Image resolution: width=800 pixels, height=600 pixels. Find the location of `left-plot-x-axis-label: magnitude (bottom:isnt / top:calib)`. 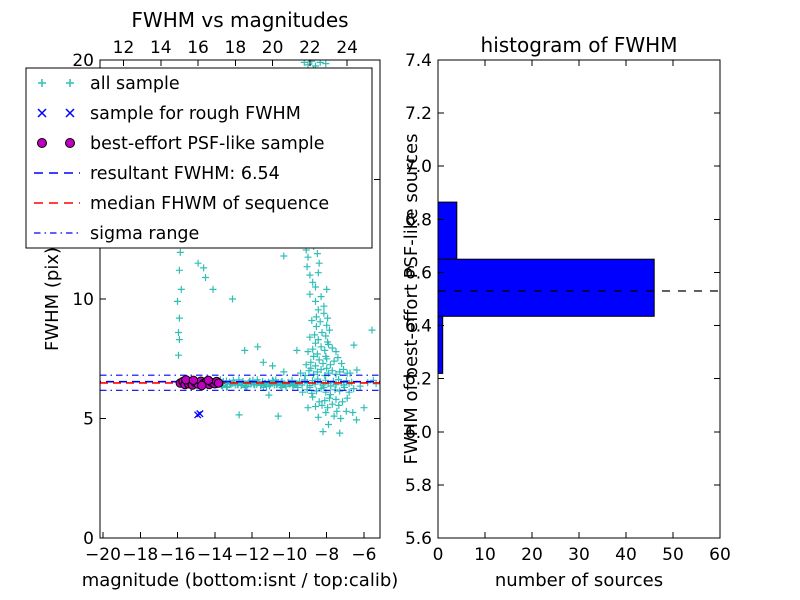

left-plot-x-axis-label: magnitude (bottom:isnt / top:calib) is located at coordinates (240, 580).